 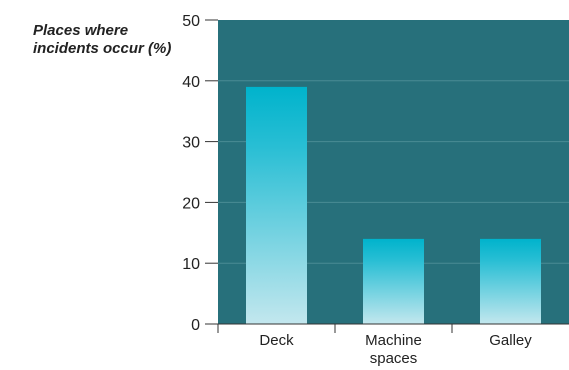 What do you see at coordinates (393, 281) in the screenshot?
I see `bar-machine-spaces` at bounding box center [393, 281].